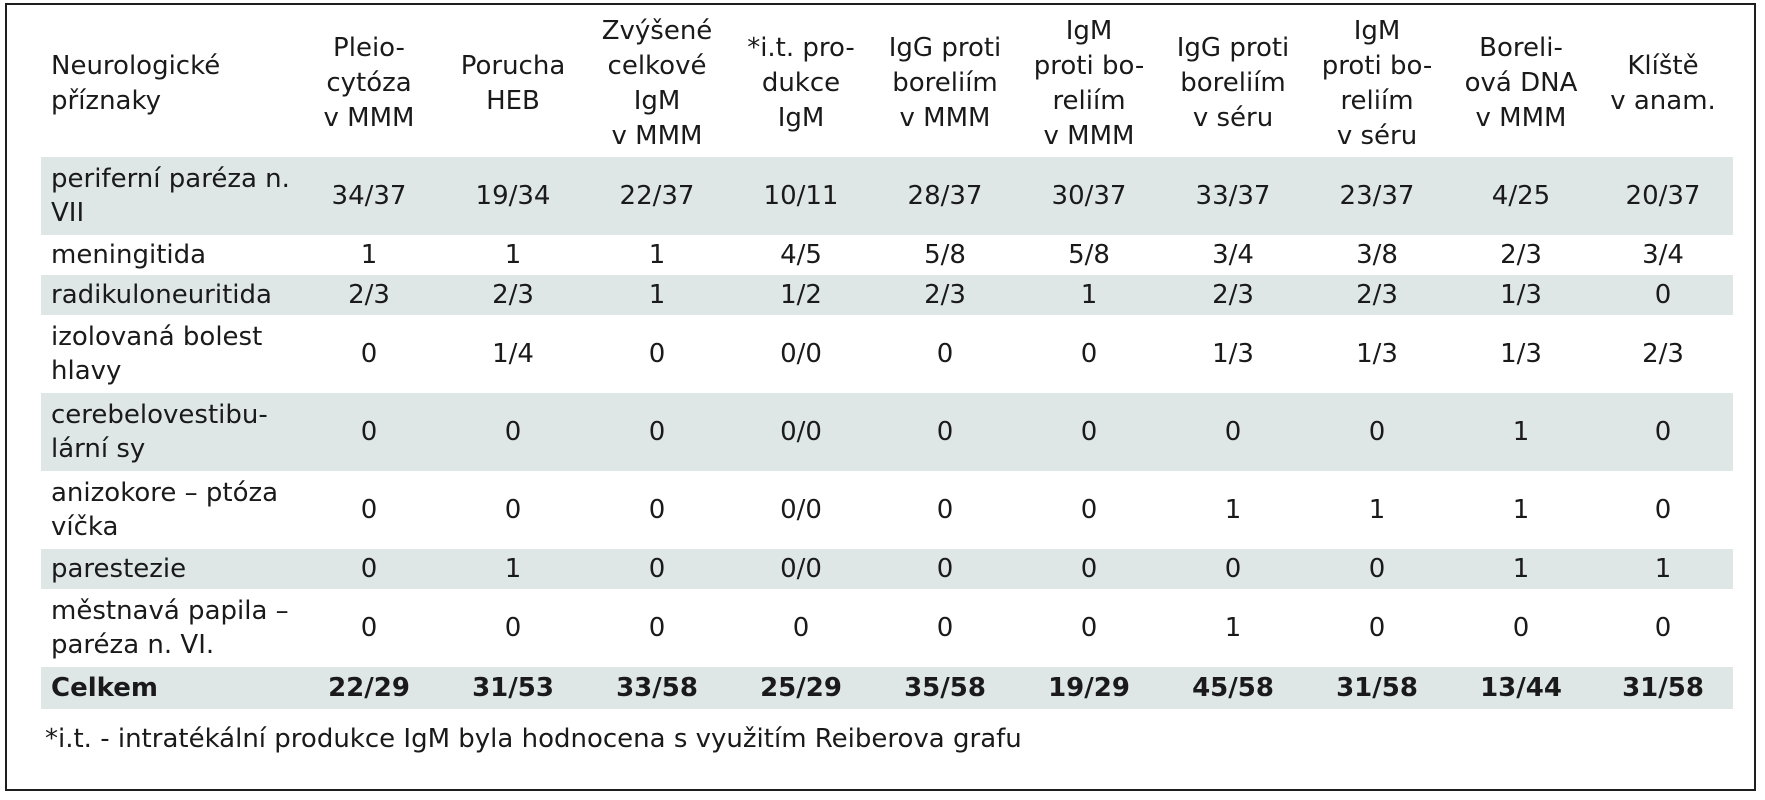 This screenshot has width=1765, height=800. Describe the element at coordinates (1233, 688) in the screenshot. I see `total-cell: 45/58` at that location.